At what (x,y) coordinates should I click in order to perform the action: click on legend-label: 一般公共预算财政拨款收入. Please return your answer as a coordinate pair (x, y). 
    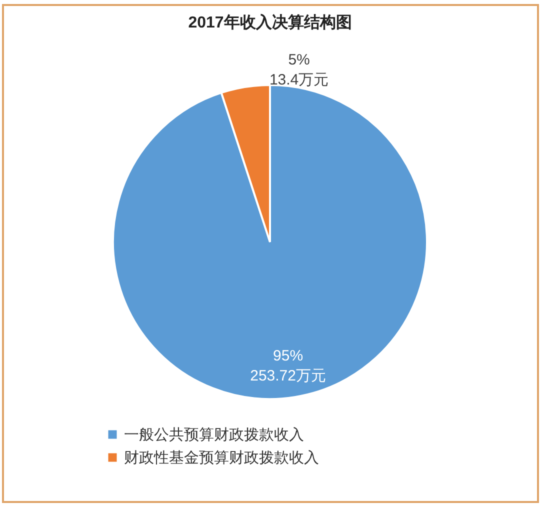
    Looking at the image, I should click on (214, 435).